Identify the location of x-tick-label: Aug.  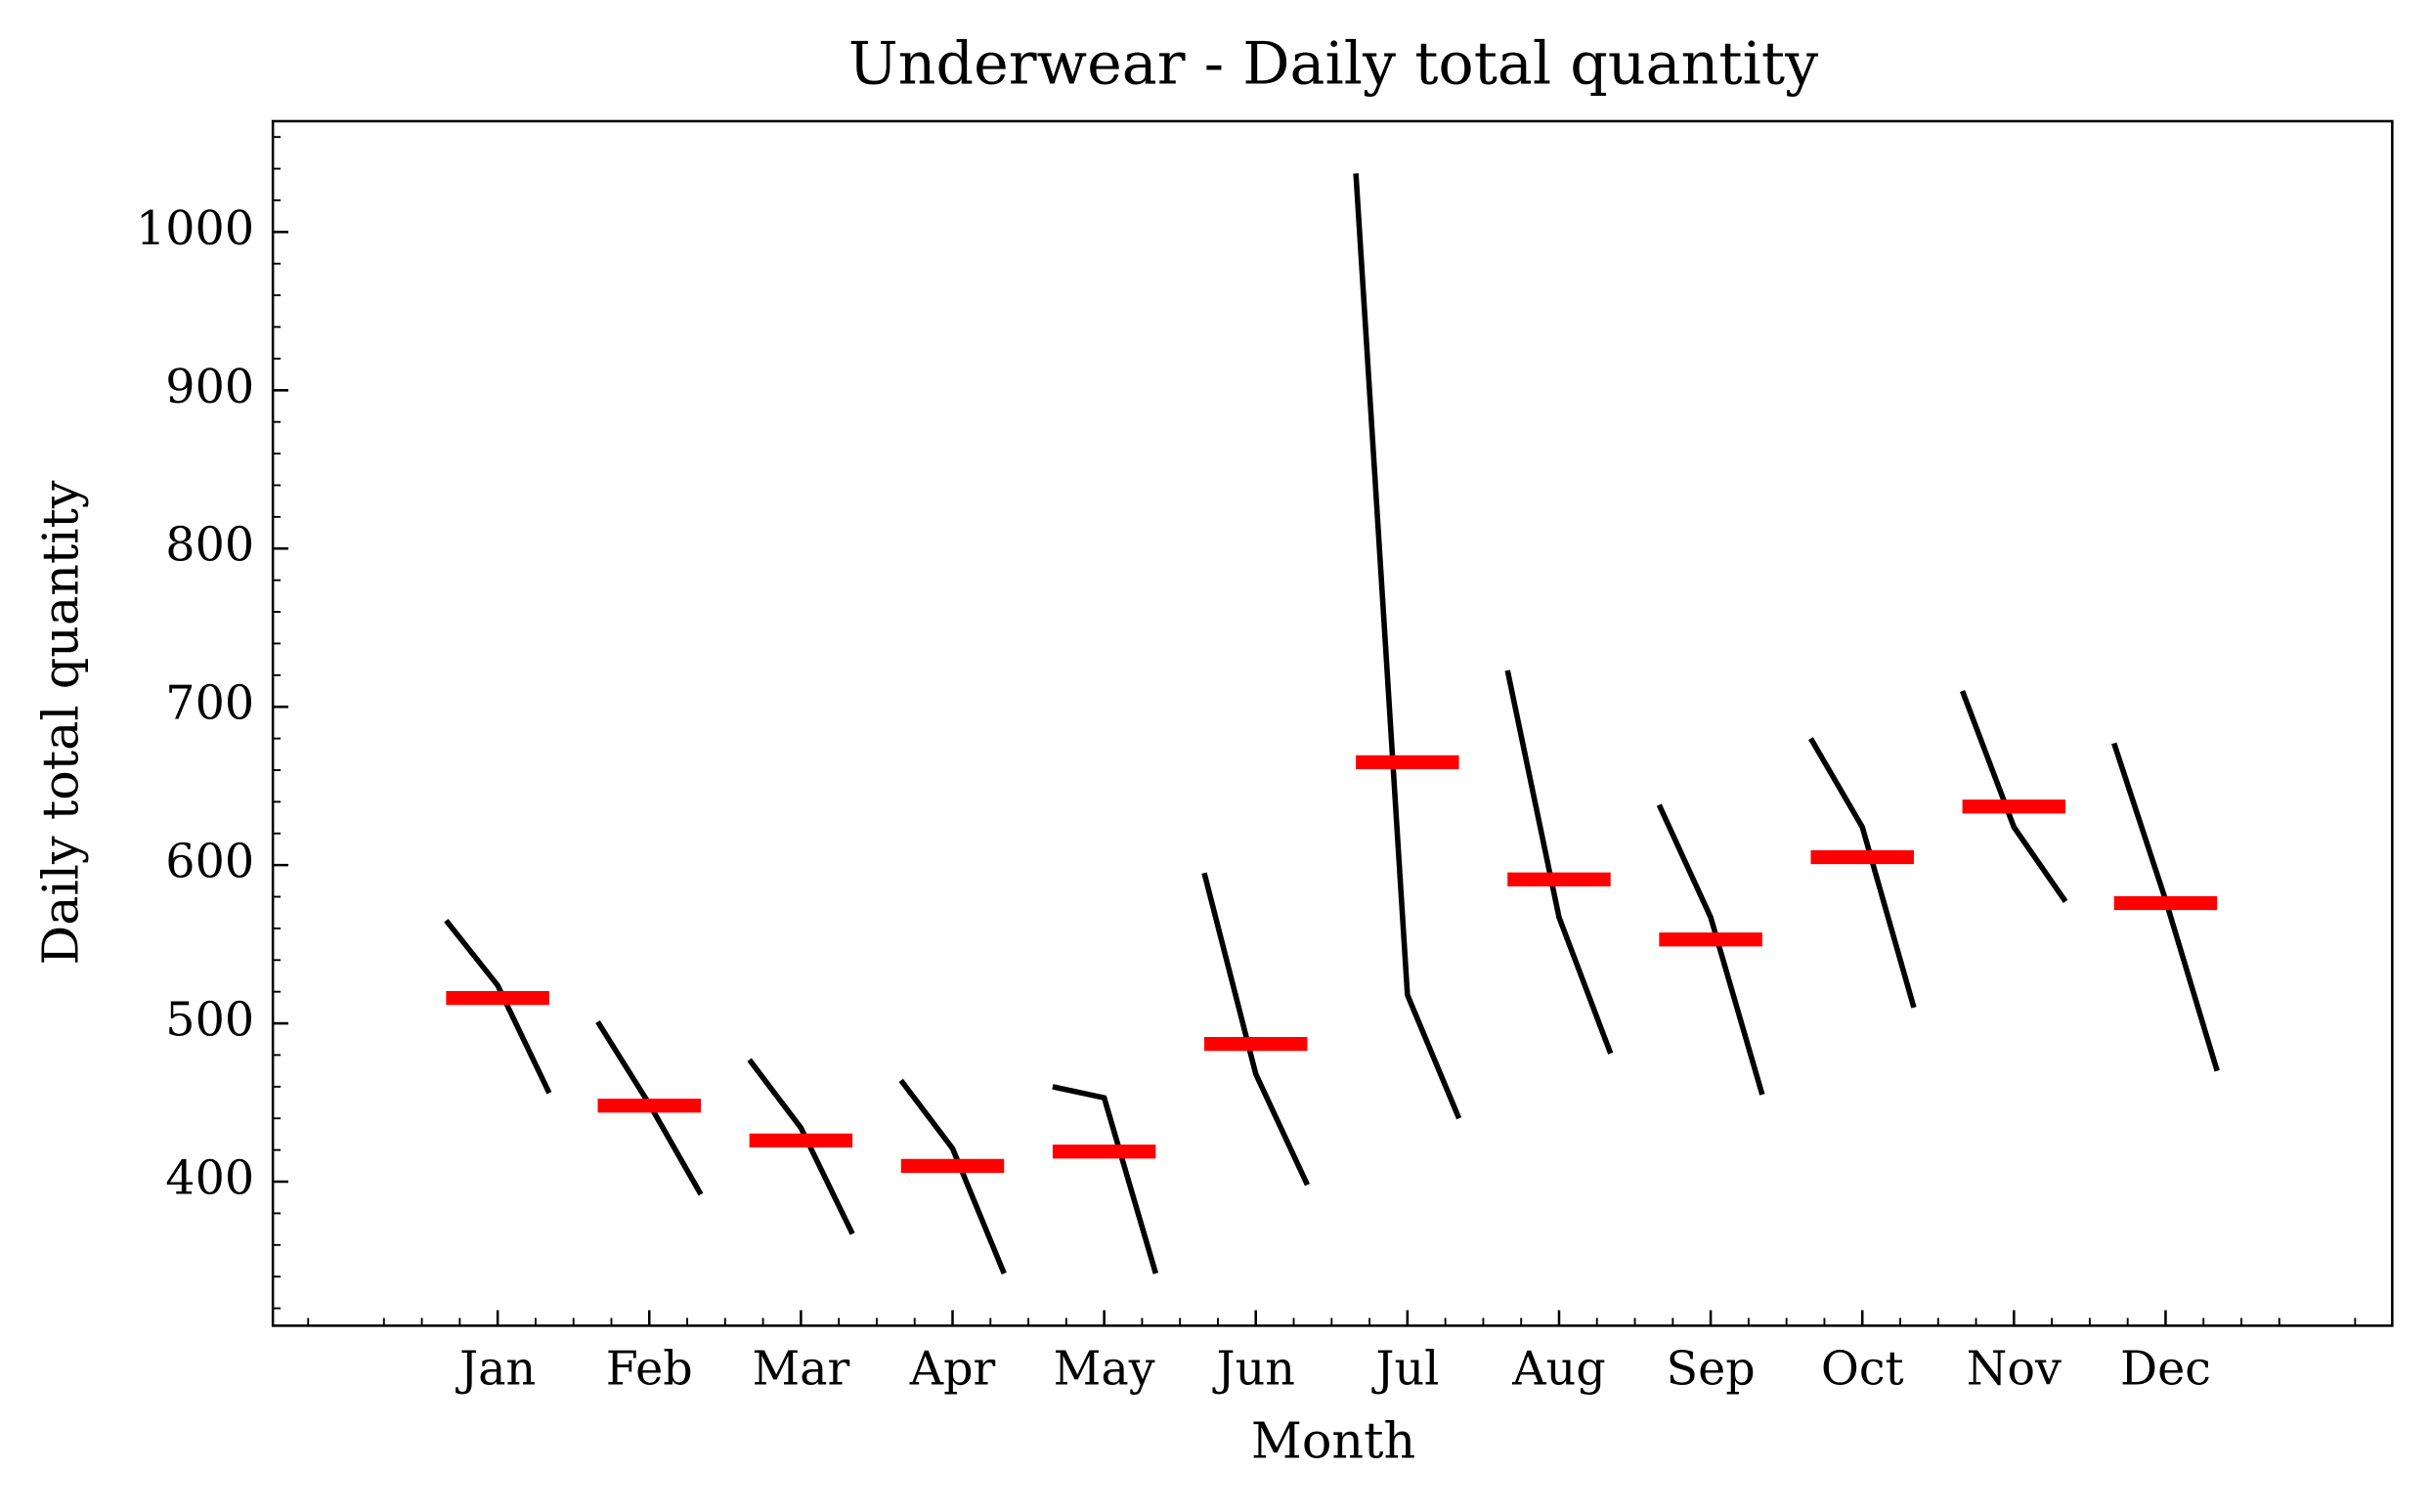
(1558, 1369).